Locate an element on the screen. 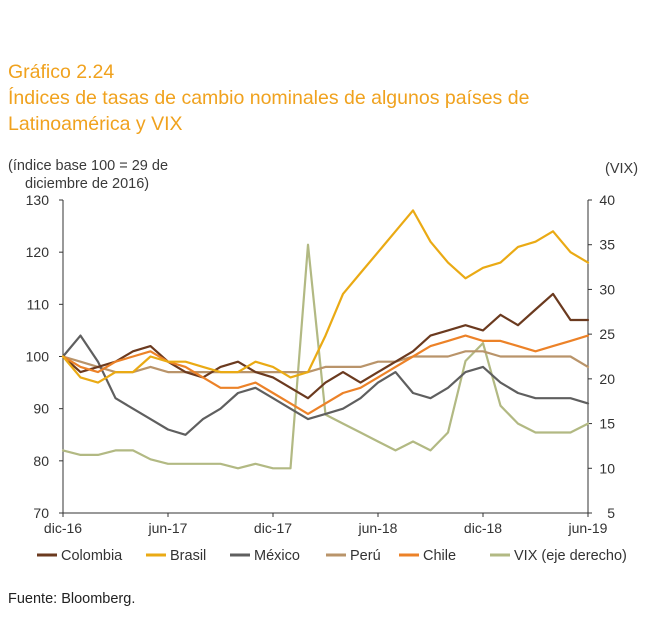  legend-label: Perú is located at coordinates (365, 556).